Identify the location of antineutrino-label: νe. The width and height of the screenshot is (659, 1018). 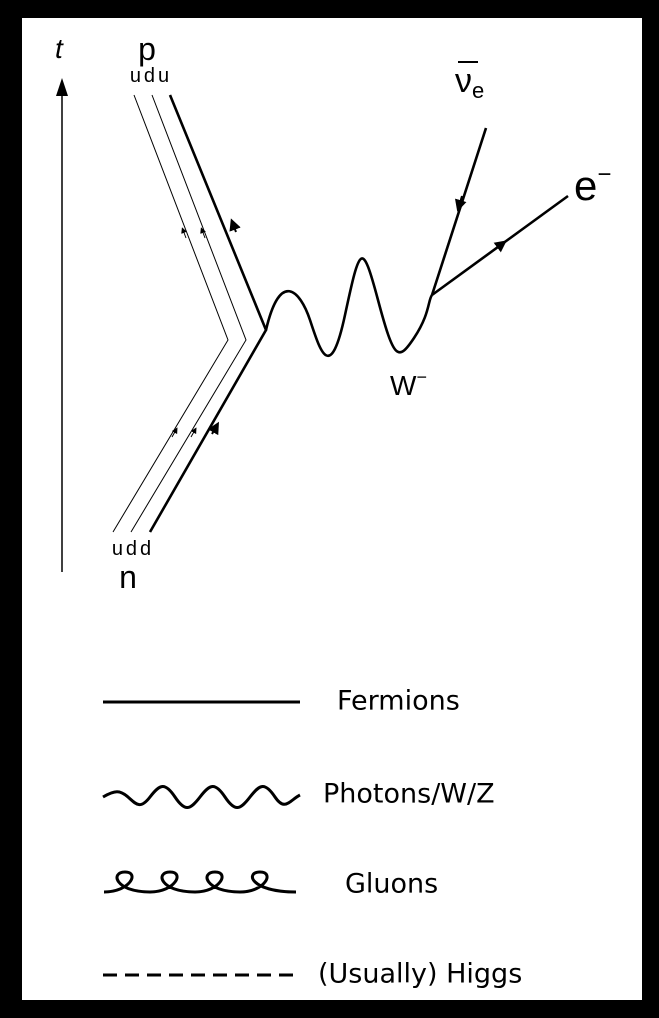
(469, 82).